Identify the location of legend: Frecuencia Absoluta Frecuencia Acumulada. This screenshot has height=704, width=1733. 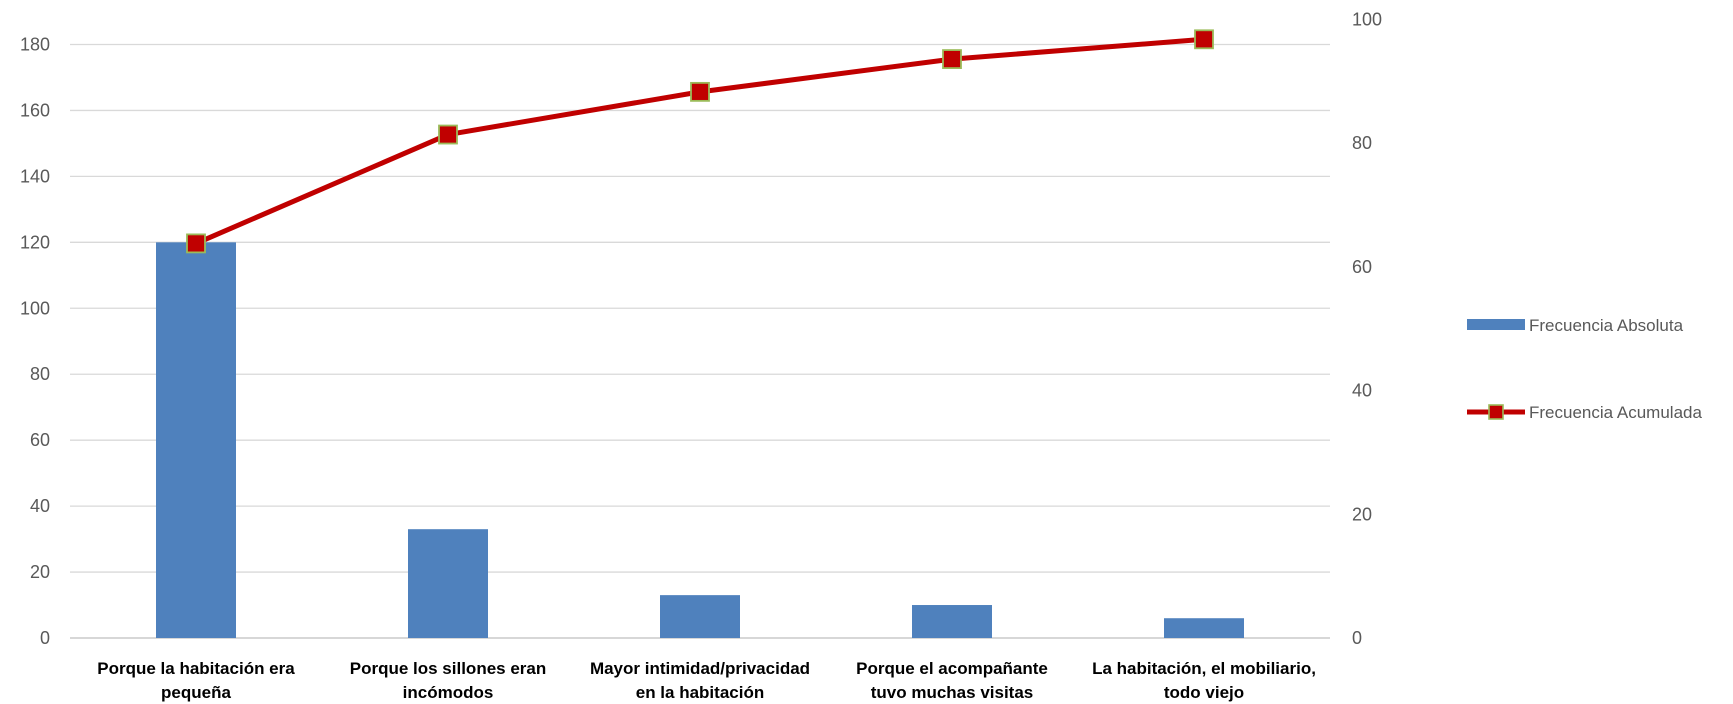
(1584, 369).